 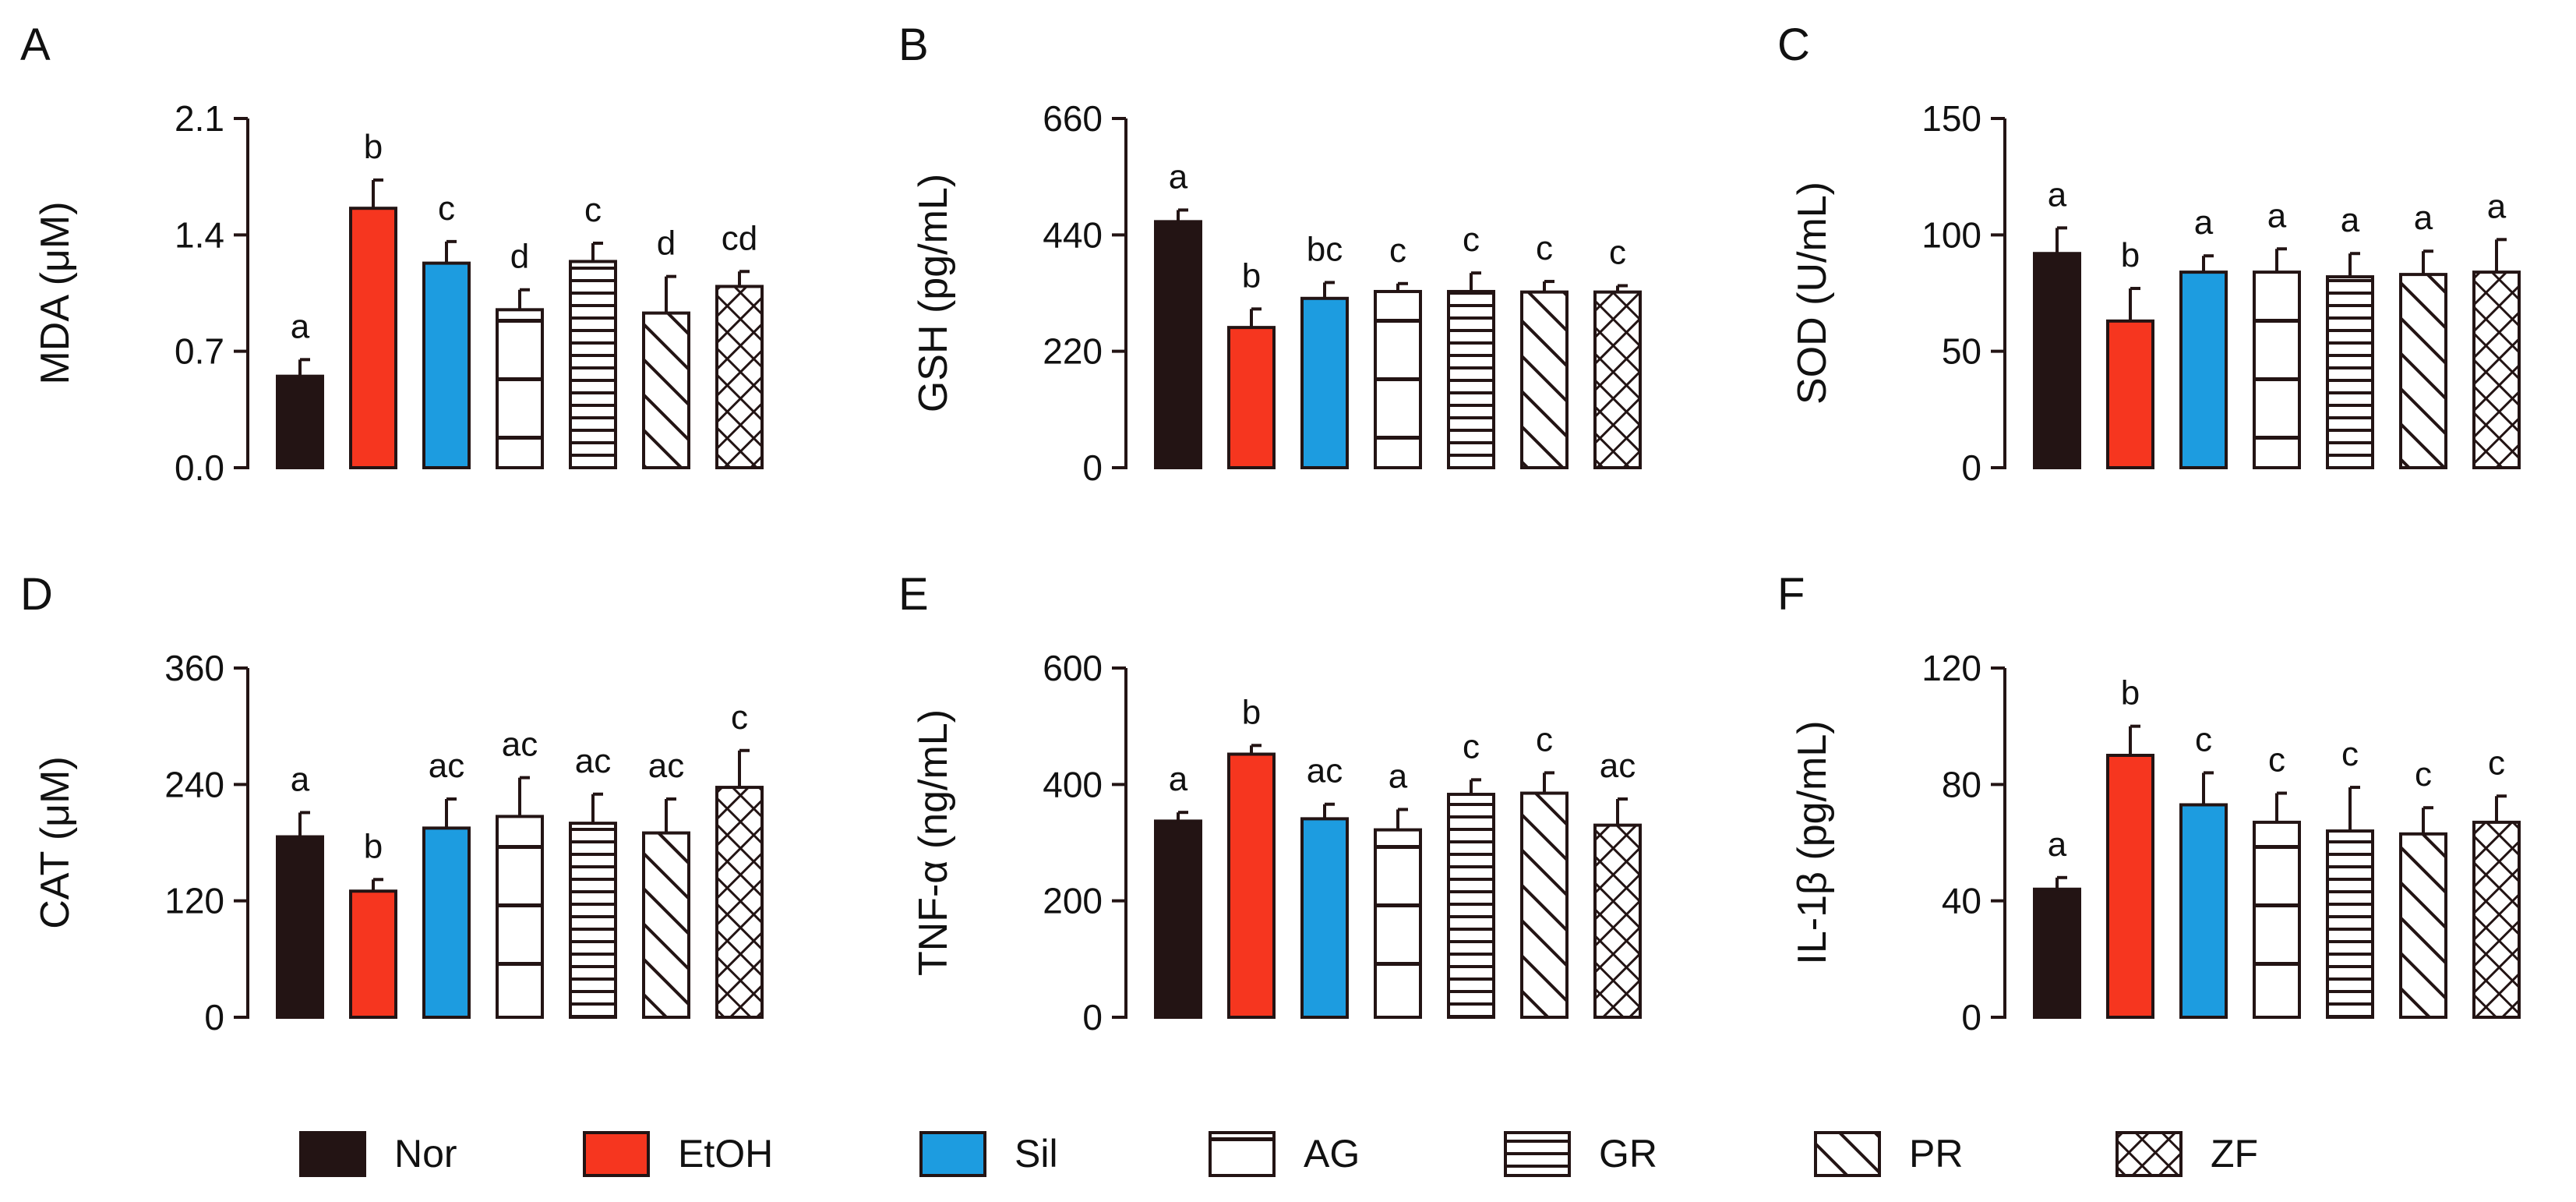 What do you see at coordinates (2149, 803) in the screenshot?
I see `chart-panel-f: F 0 40 80 120 IL-1β (pg/mL) a b c c c c c` at bounding box center [2149, 803].